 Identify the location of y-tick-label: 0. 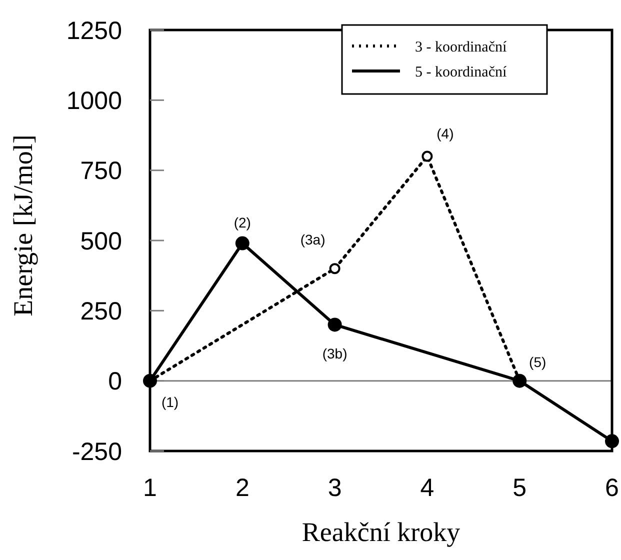
(115, 382).